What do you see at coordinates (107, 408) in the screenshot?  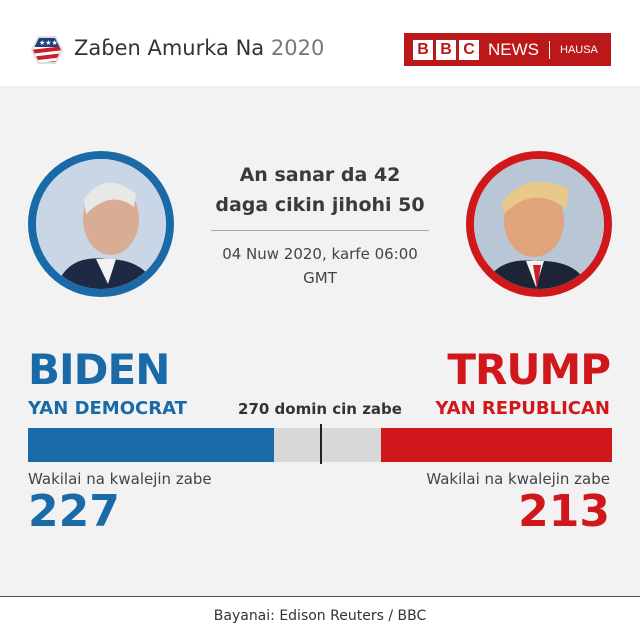 I see `biden-party: YAN DEMOCRAT` at bounding box center [107, 408].